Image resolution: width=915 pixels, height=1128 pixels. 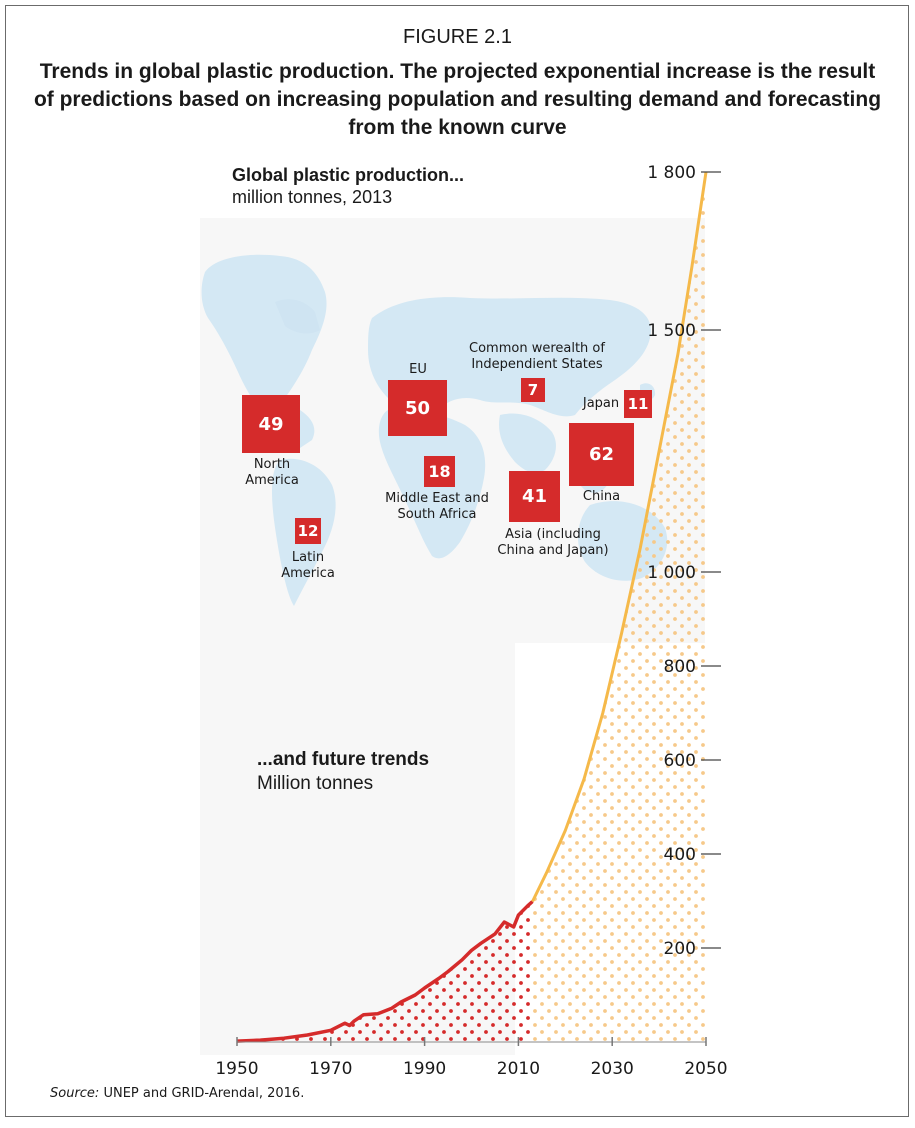 I want to click on y-tick-label: 200, so click(x=680, y=949).